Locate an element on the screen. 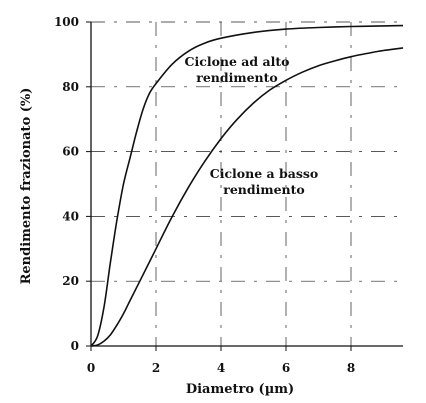 This screenshot has height=403, width=426. y-tick-label: 0 is located at coordinates (75, 346).